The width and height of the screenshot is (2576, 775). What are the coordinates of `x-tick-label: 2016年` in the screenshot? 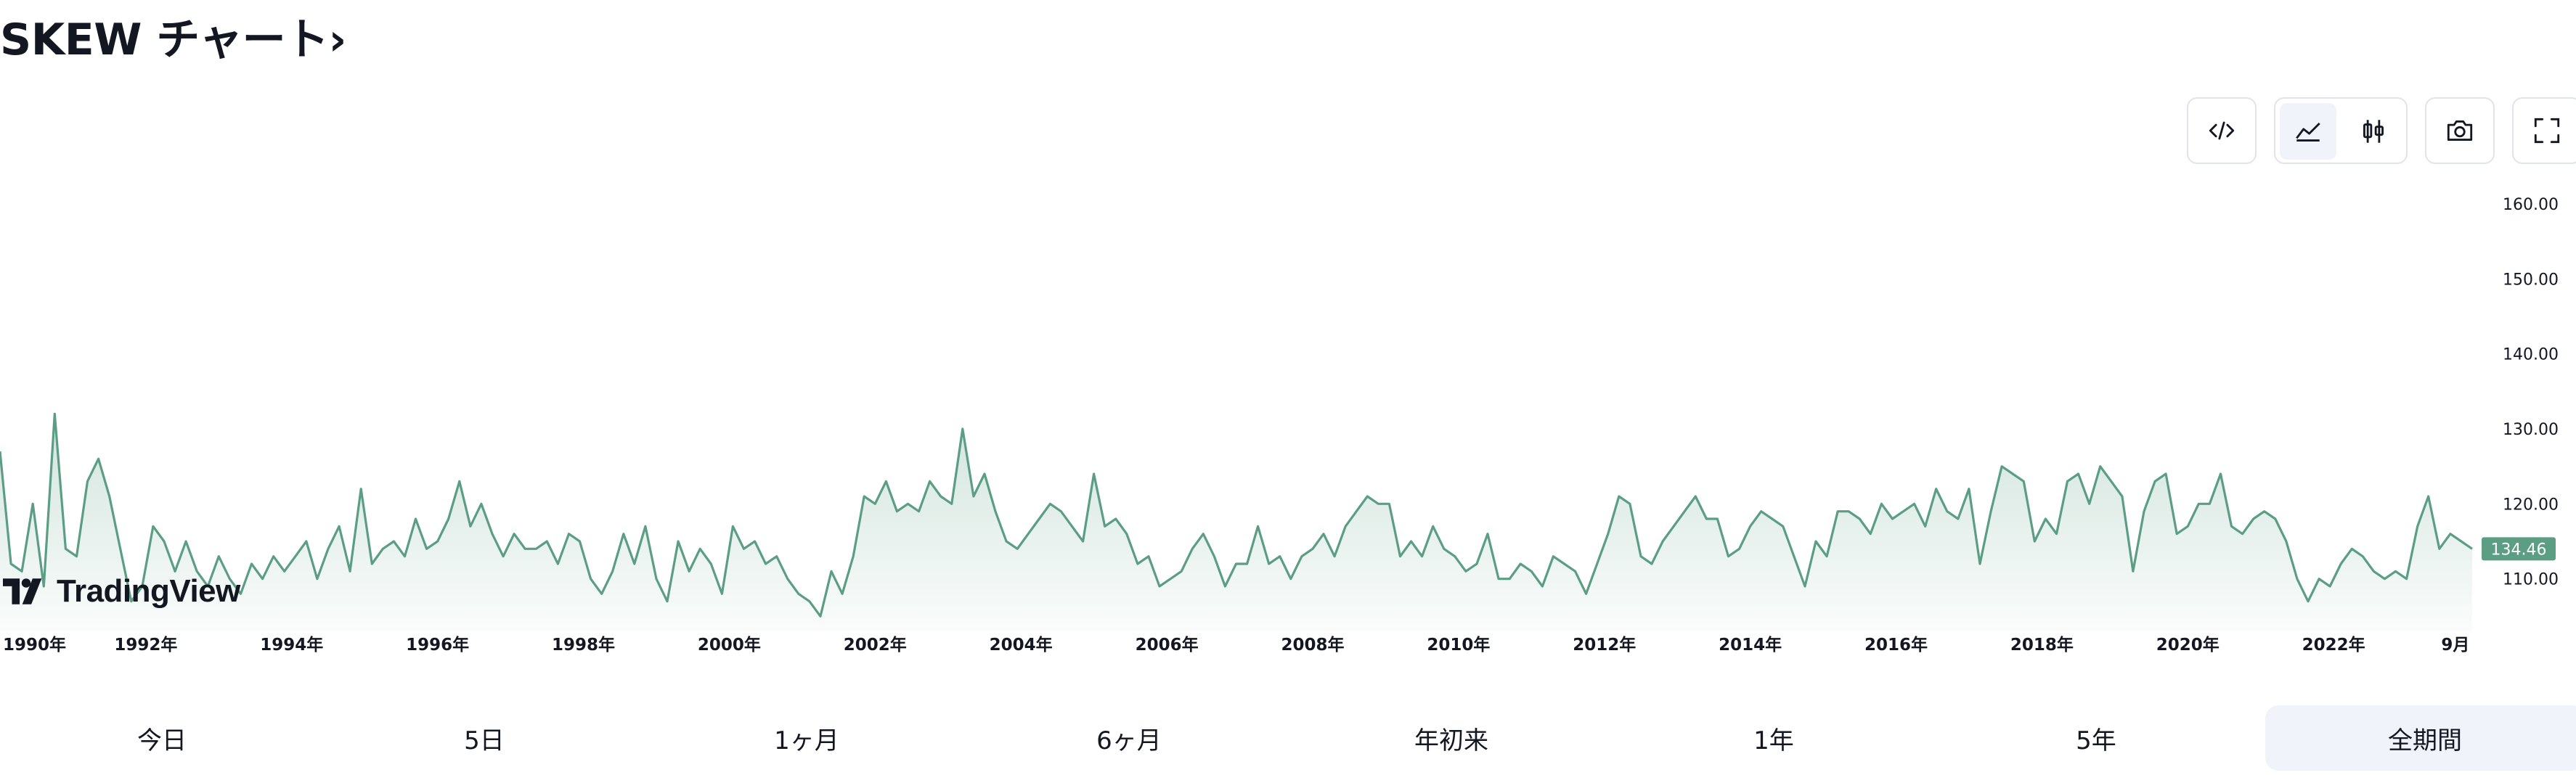 It's located at (1896, 645).